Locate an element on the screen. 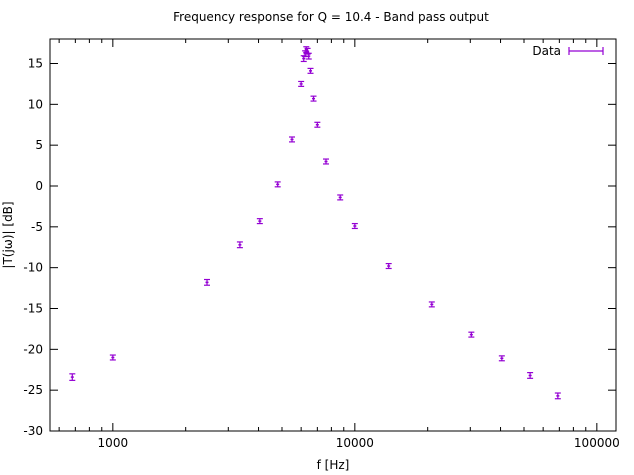  y-tick-label: 10 is located at coordinates (35, 104).